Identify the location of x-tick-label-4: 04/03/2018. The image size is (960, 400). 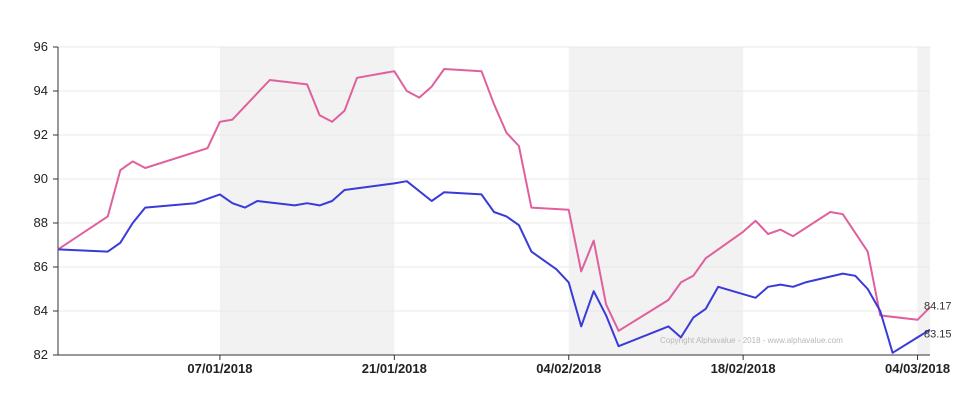
(917, 368).